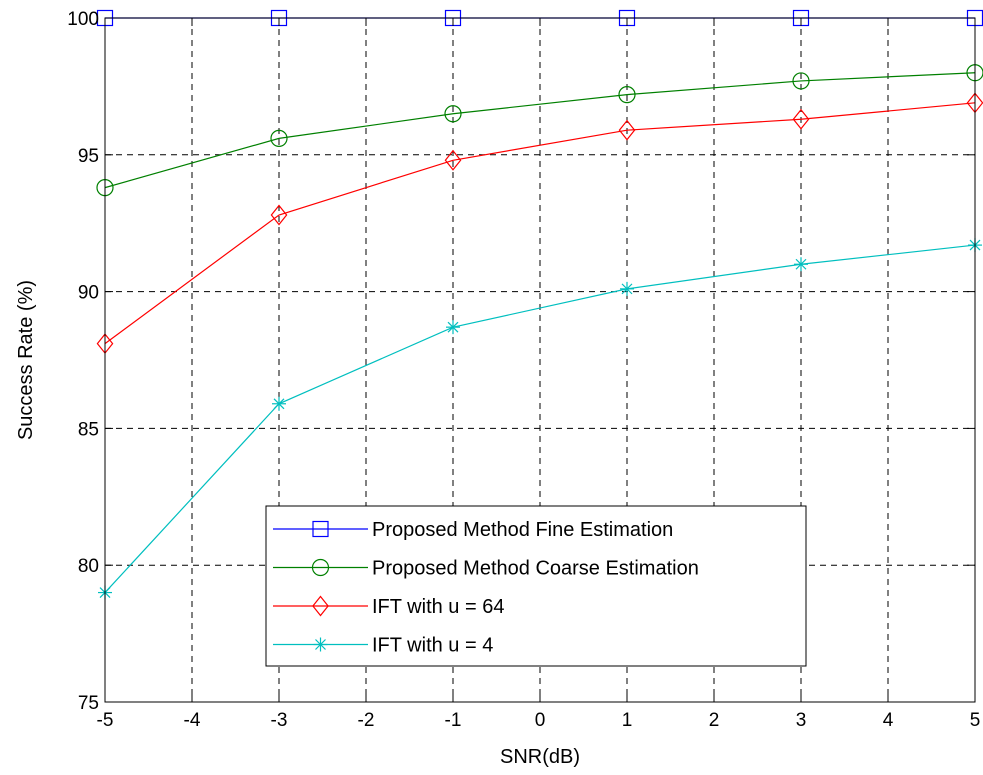 The width and height of the screenshot is (983, 775). I want to click on legend-box, so click(536, 586).